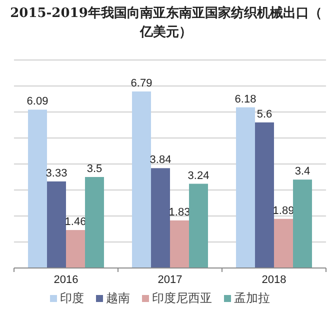 The width and height of the screenshot is (332, 332). I want to click on data-label: 3.4, so click(302, 172).